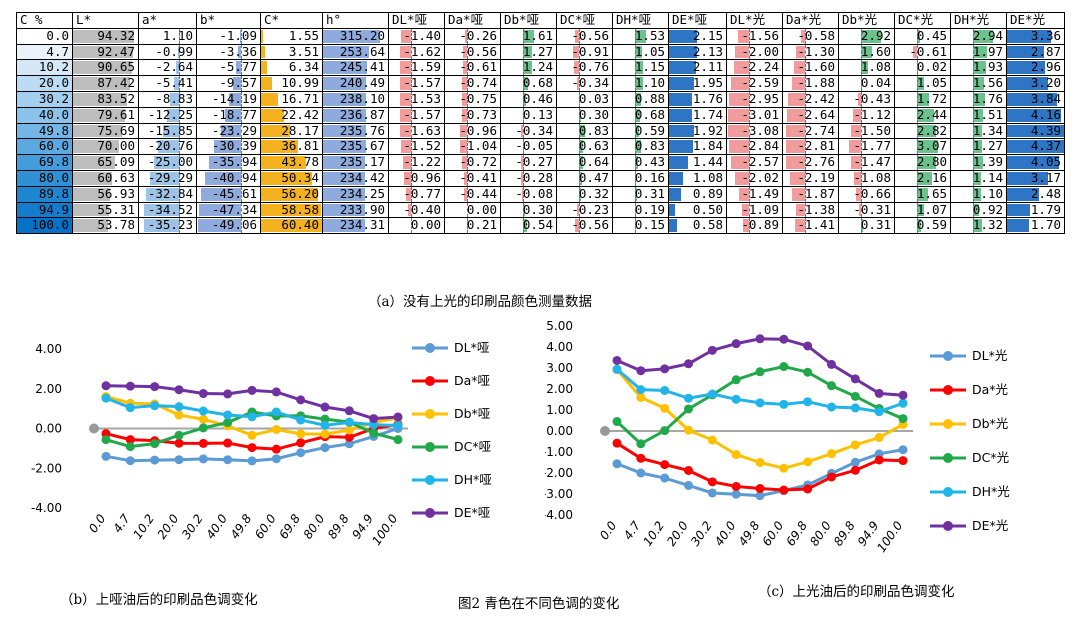  What do you see at coordinates (559, 452) in the screenshot?
I see `y-tick-label: -1.00` at bounding box center [559, 452].